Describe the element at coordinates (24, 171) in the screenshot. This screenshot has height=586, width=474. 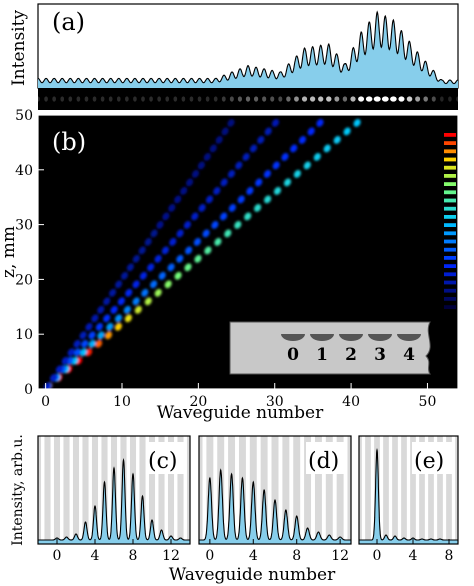
I see `panel-b-ytick-label: 40` at that location.